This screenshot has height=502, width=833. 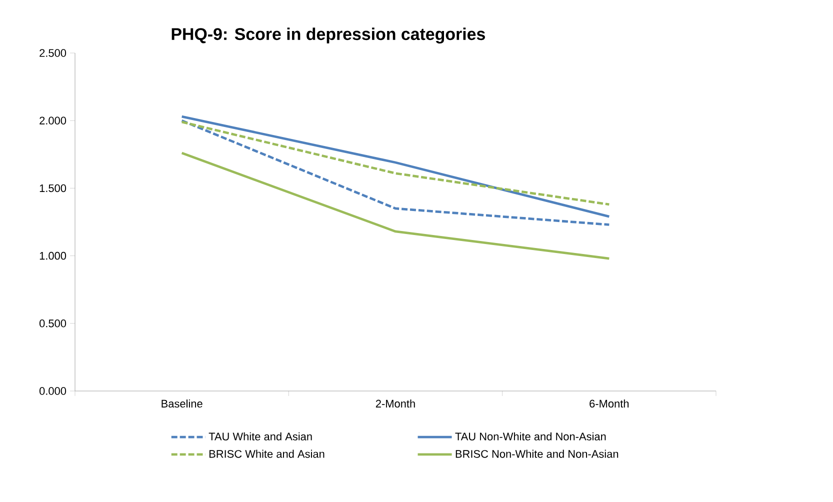 What do you see at coordinates (609, 404) in the screenshot?
I see `x-tick-label: 6-Month` at bounding box center [609, 404].